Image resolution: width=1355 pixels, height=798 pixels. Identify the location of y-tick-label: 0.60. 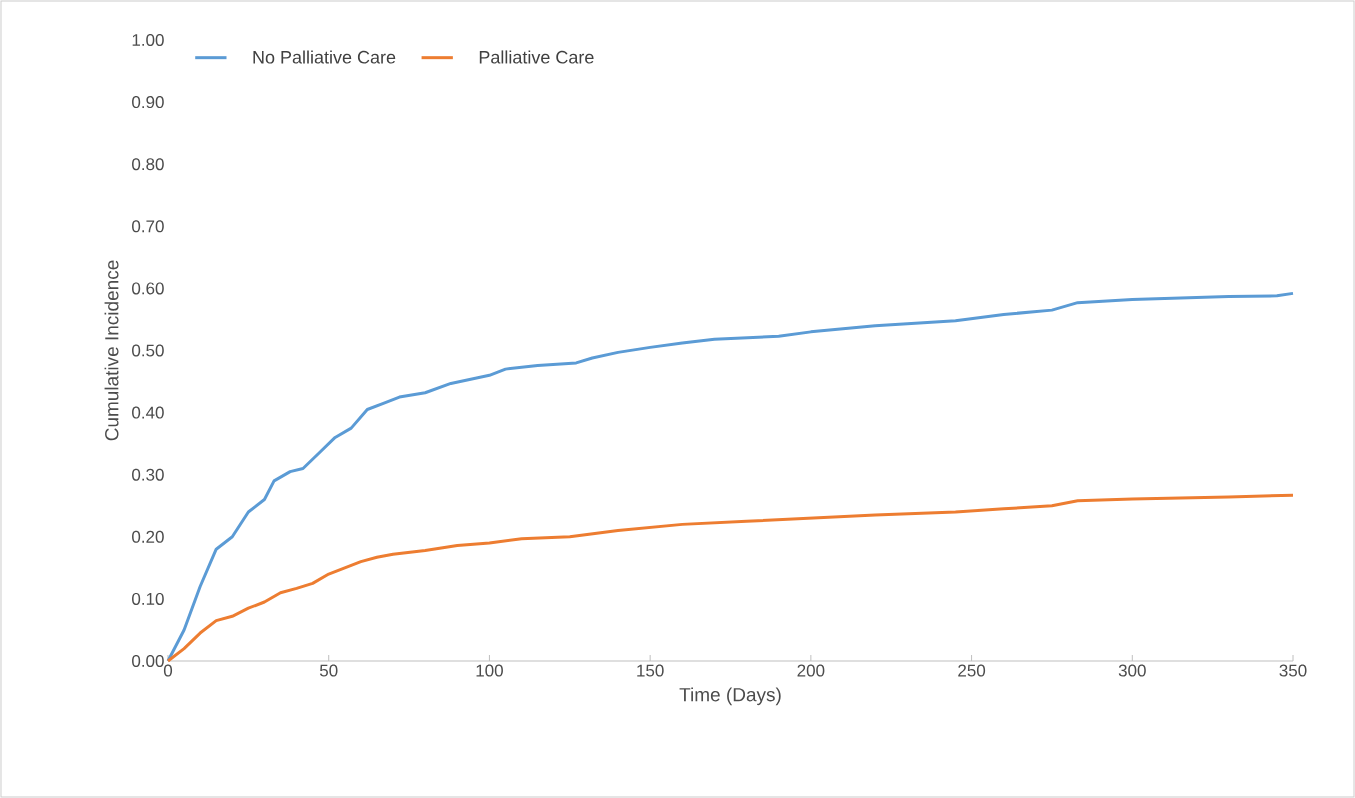
(148, 288).